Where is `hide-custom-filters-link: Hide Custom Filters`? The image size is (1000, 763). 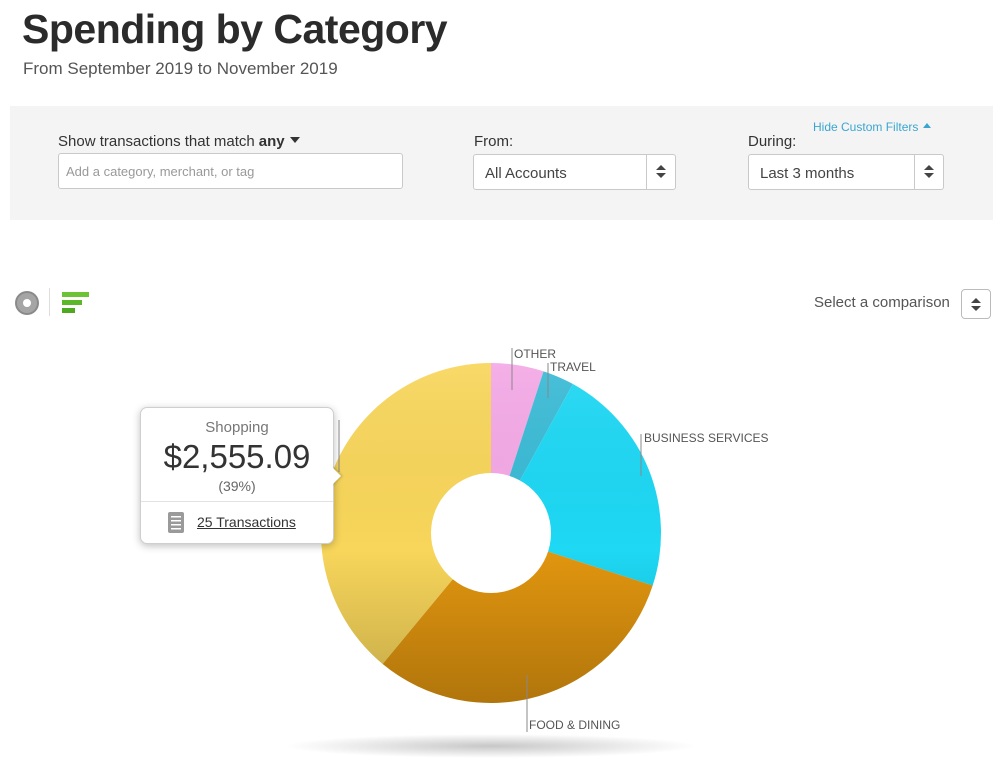 hide-custom-filters-link: Hide Custom Filters is located at coordinates (872, 127).